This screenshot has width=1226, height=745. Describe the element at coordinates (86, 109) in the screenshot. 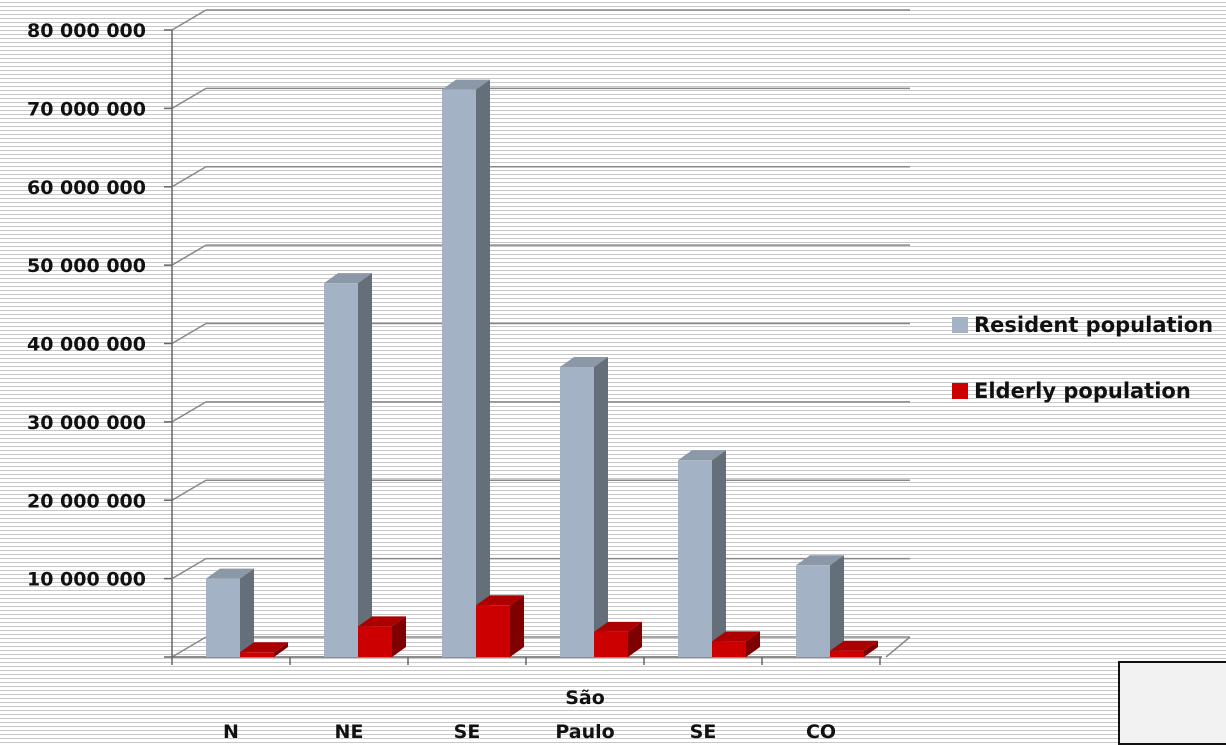

I see `y-tick-label: 70 000 000` at that location.